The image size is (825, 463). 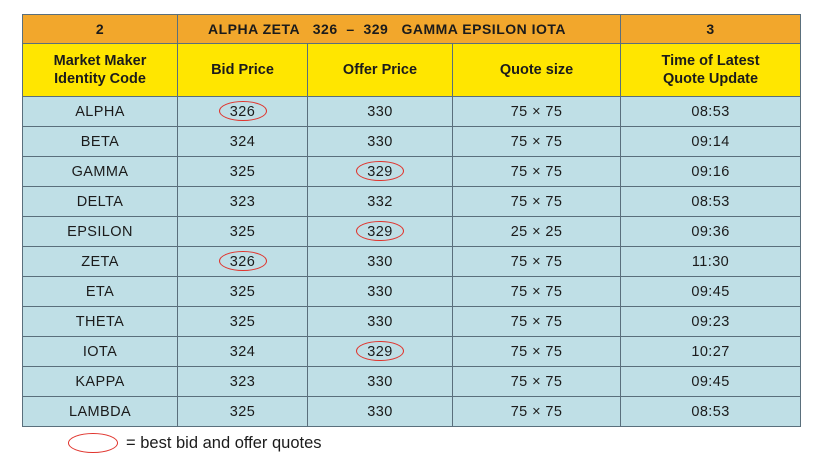 I want to click on table-row: ETA 325 330 75 × 75 09:45, so click(x=412, y=291).